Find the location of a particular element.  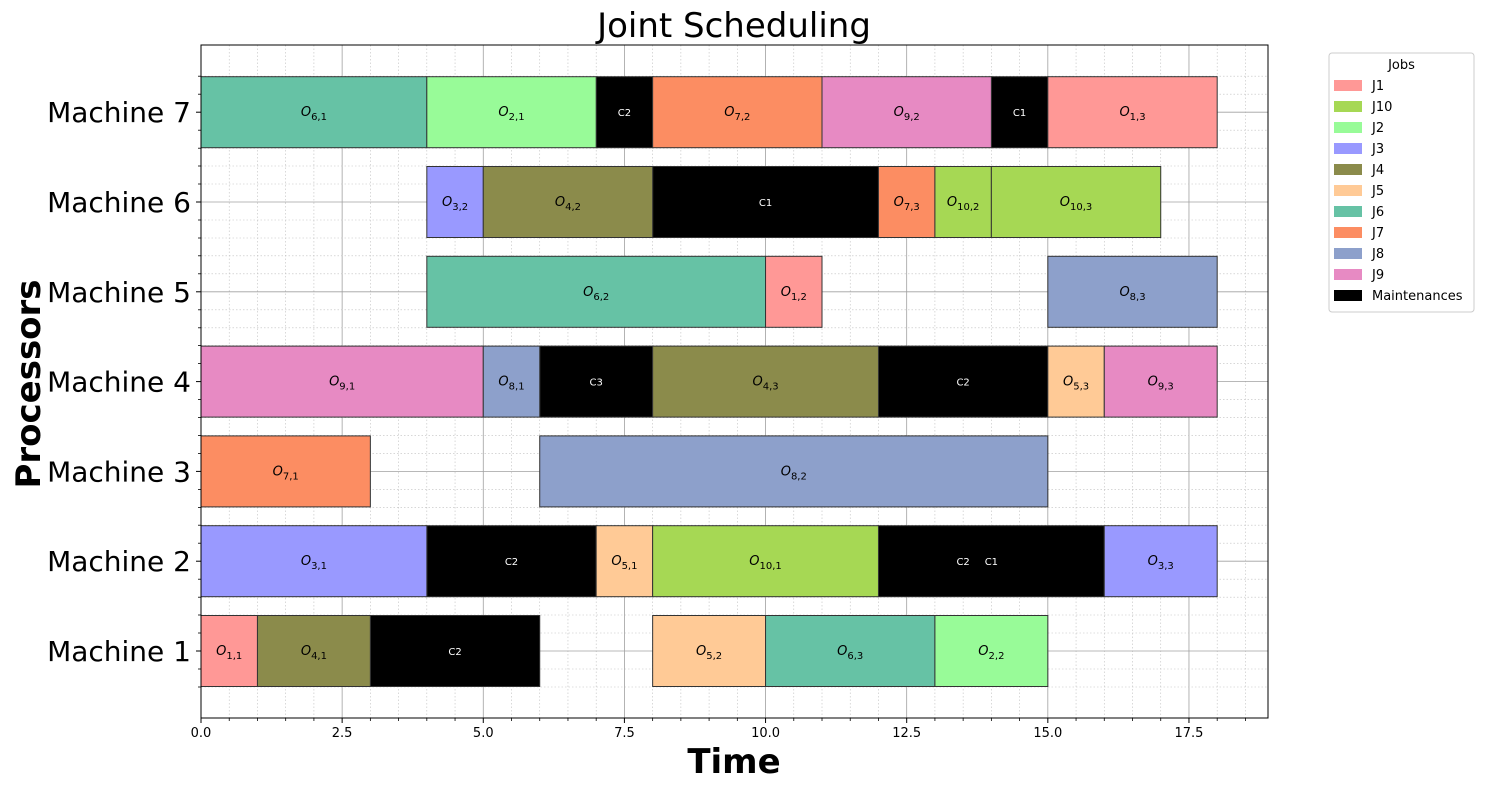

x-tick-label: 10.0 is located at coordinates (765, 733).